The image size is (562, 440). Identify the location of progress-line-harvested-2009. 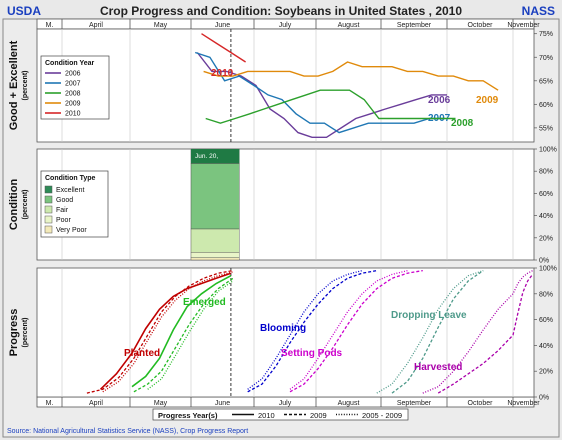
(485, 334).